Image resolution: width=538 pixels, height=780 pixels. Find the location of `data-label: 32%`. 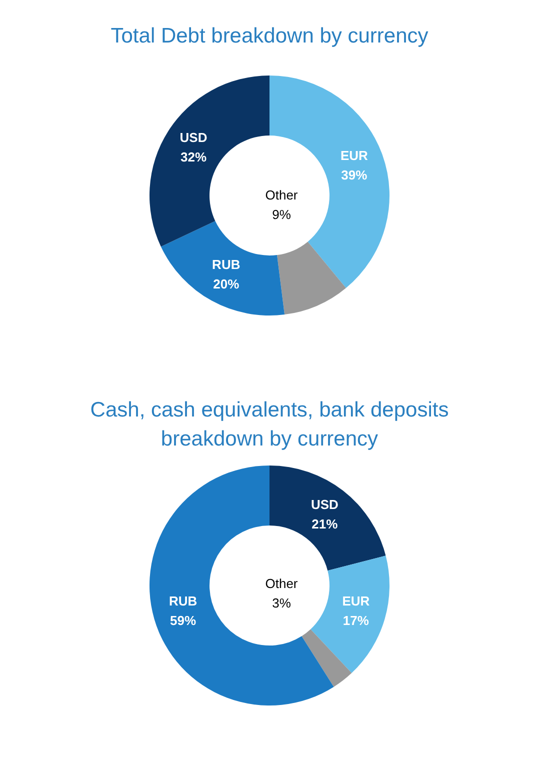

data-label: 32% is located at coordinates (193, 157).